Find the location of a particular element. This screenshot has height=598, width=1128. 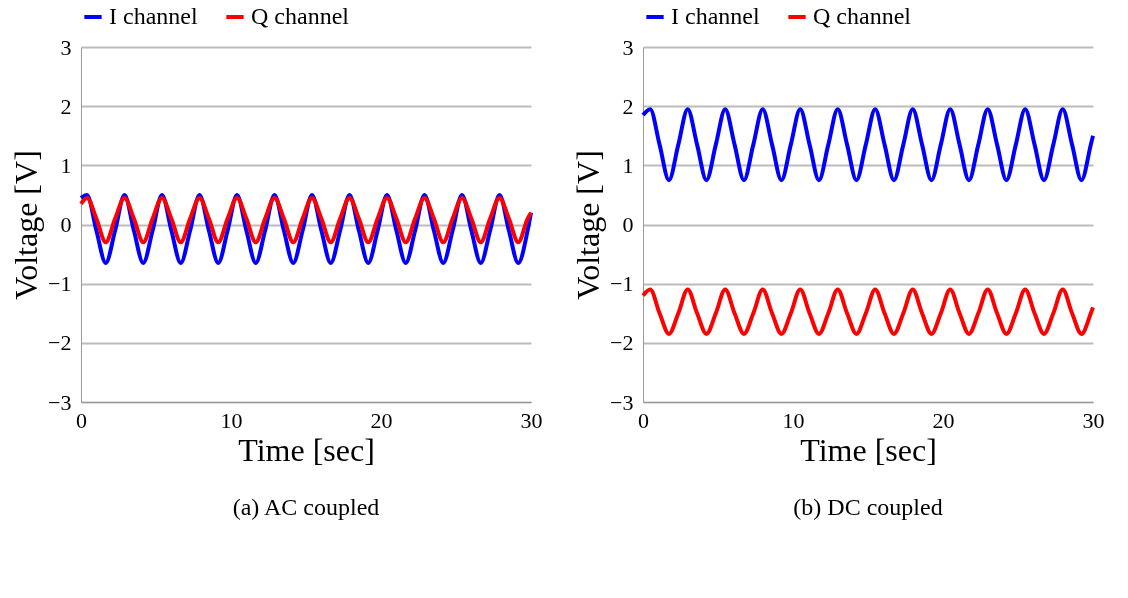

text: (a) AC coupled is located at coordinates (306, 507).